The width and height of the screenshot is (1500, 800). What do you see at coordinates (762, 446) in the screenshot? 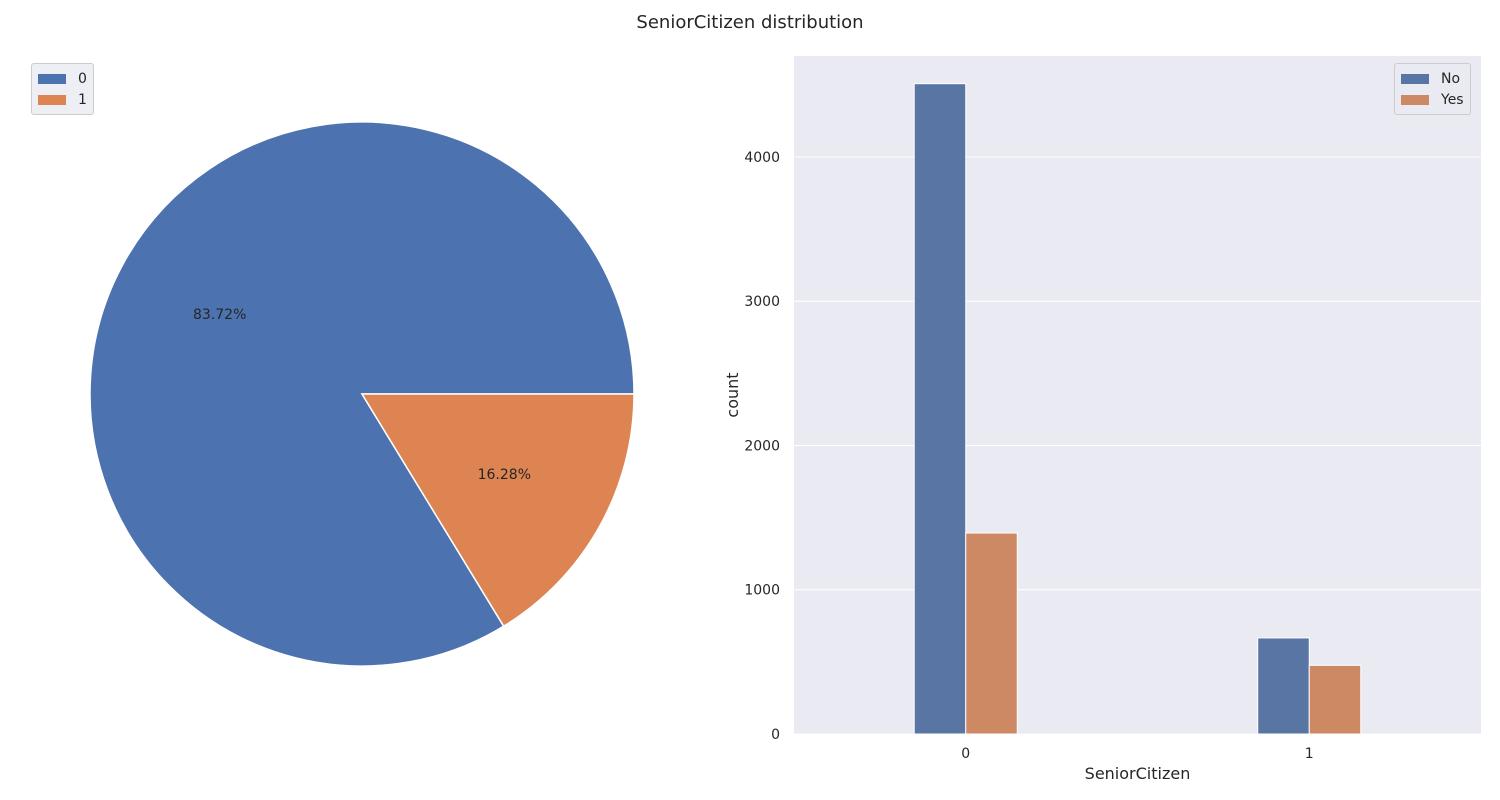
I see `y-tick-label: 2000` at bounding box center [762, 446].